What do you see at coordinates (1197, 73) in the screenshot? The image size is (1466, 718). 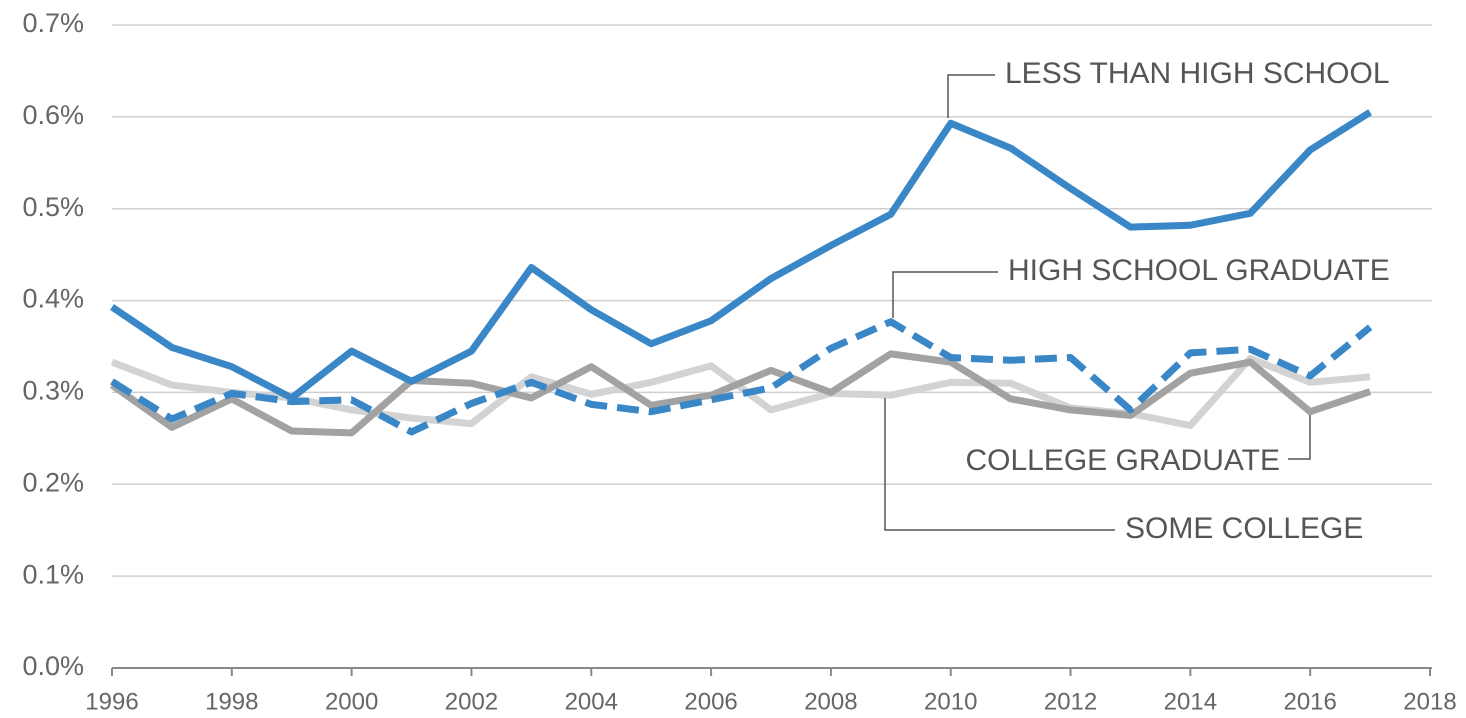 I see `series-label: LESS THAN HIGH SCHOOL` at bounding box center [1197, 73].